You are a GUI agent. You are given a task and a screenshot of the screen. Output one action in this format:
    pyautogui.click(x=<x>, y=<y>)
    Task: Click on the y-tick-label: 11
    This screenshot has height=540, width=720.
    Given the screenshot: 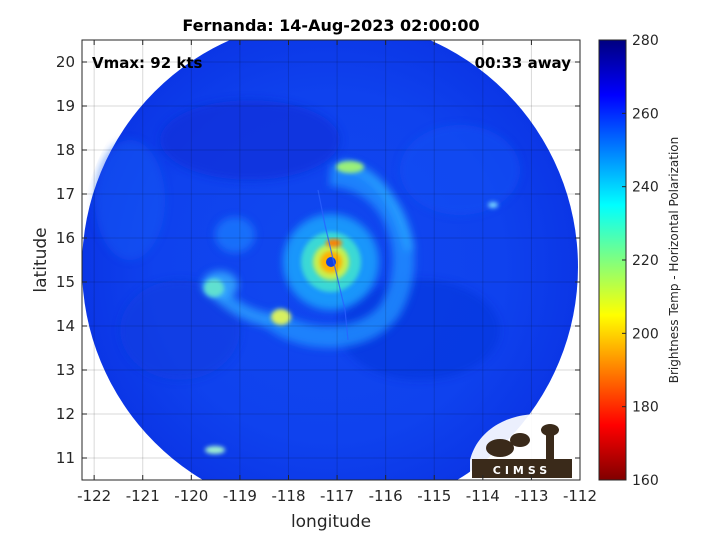 What is the action you would take?
    pyautogui.click(x=65, y=458)
    